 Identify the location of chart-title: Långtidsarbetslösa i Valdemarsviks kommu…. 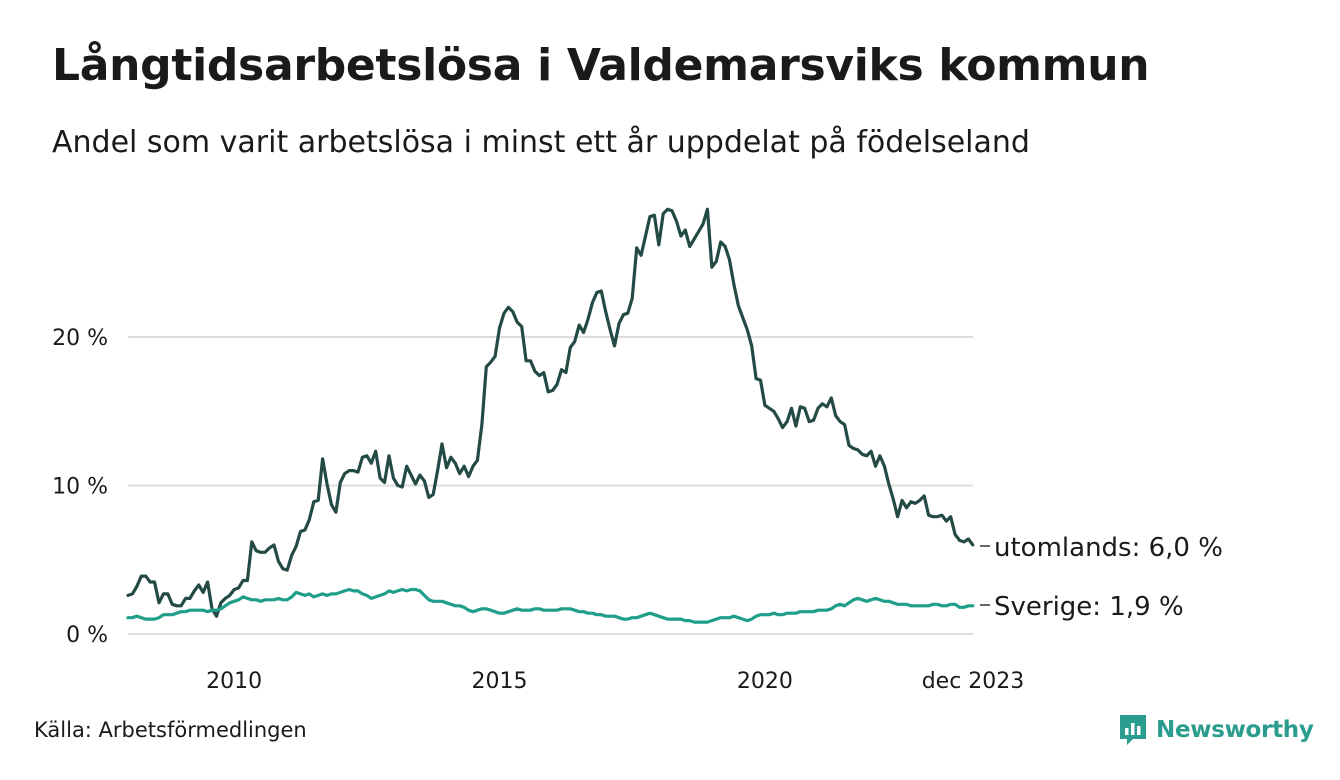
(601, 65).